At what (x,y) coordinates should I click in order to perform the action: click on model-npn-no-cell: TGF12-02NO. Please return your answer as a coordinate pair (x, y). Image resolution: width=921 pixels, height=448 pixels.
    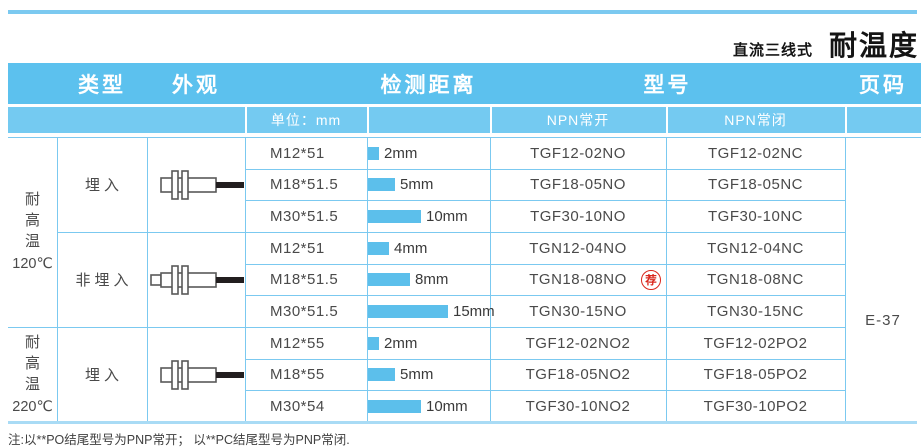
    Looking at the image, I should click on (578, 153).